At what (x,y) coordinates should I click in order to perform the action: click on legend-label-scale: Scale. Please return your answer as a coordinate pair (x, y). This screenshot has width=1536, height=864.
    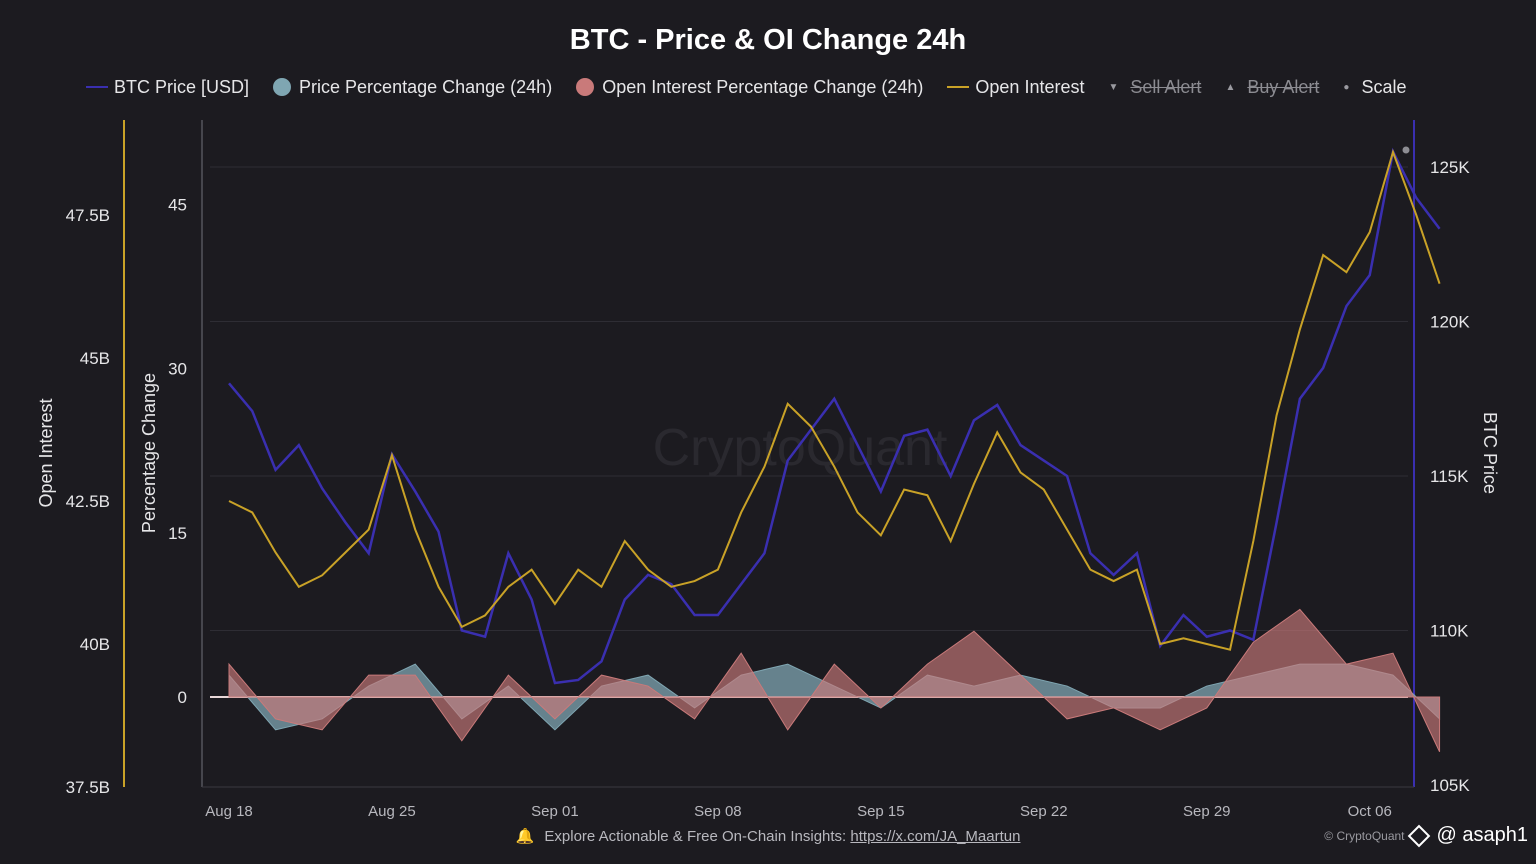
    Looking at the image, I should click on (1384, 86).